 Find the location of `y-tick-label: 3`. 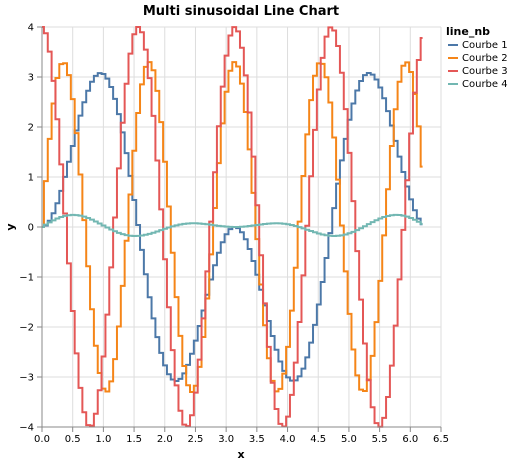

y-tick-label: 3 is located at coordinates (31, 78).